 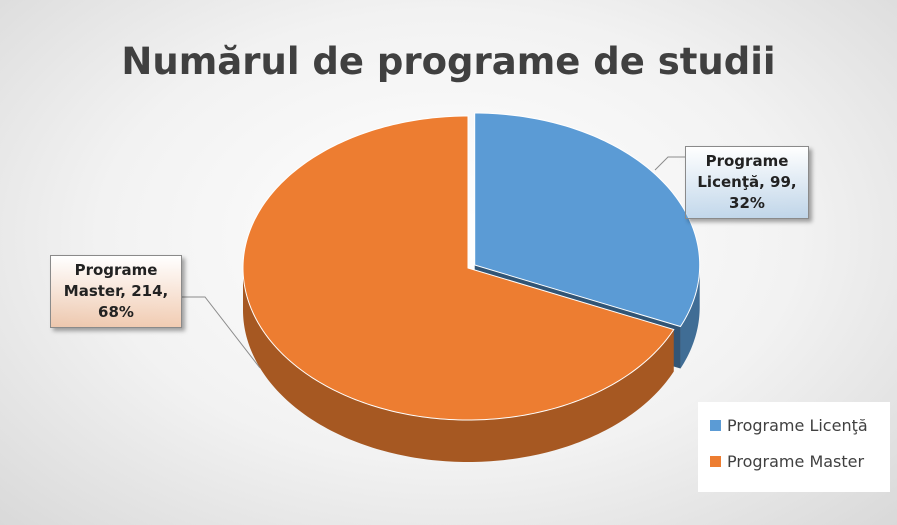 I want to click on pie-slice, so click(x=587, y=220).